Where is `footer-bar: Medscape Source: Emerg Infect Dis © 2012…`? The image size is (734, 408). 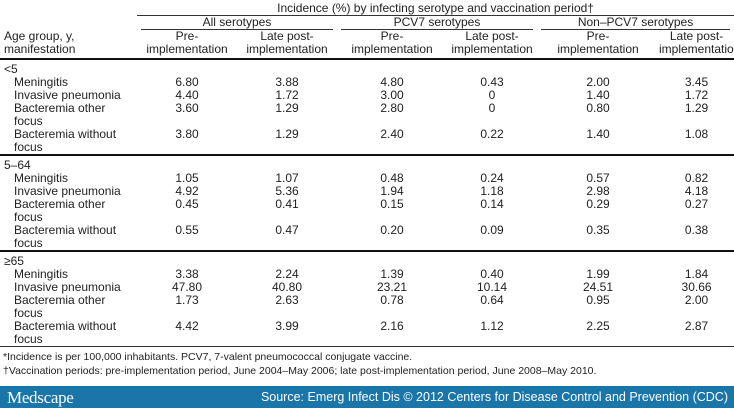 footer-bar: Medscape Source: Emerg Infect Dis © 2012… is located at coordinates (367, 397).